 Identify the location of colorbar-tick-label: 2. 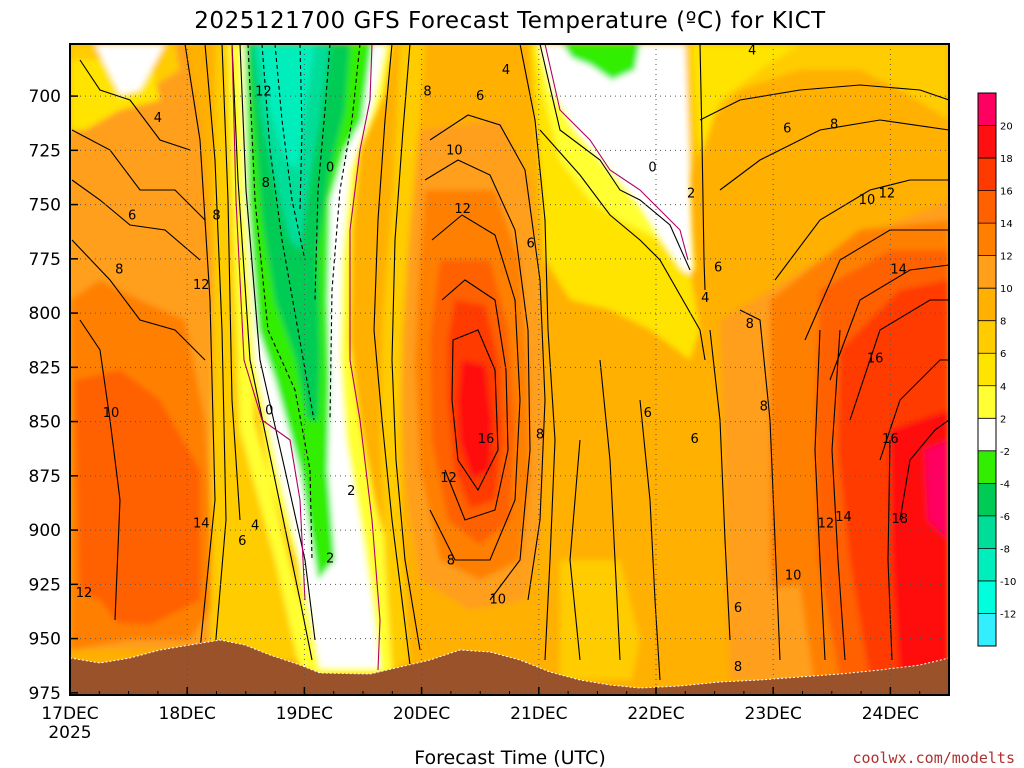
(1003, 419).